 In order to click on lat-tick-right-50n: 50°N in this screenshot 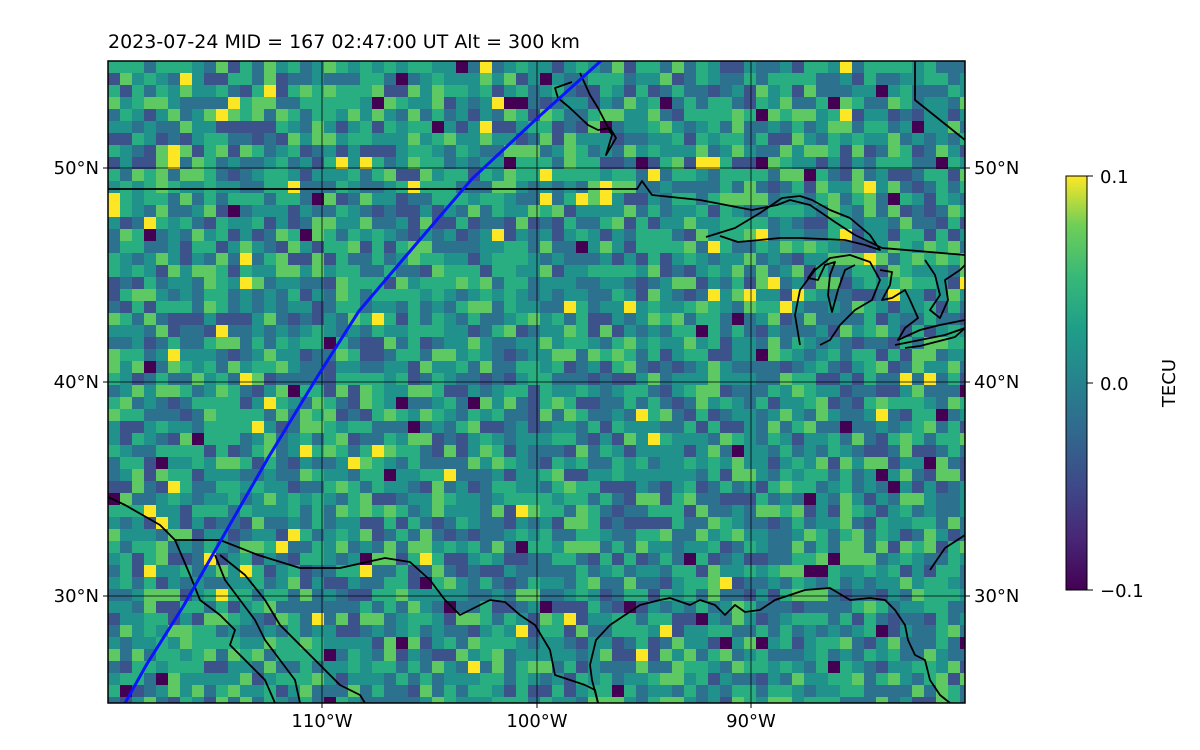, I will do `click(996, 168)`.